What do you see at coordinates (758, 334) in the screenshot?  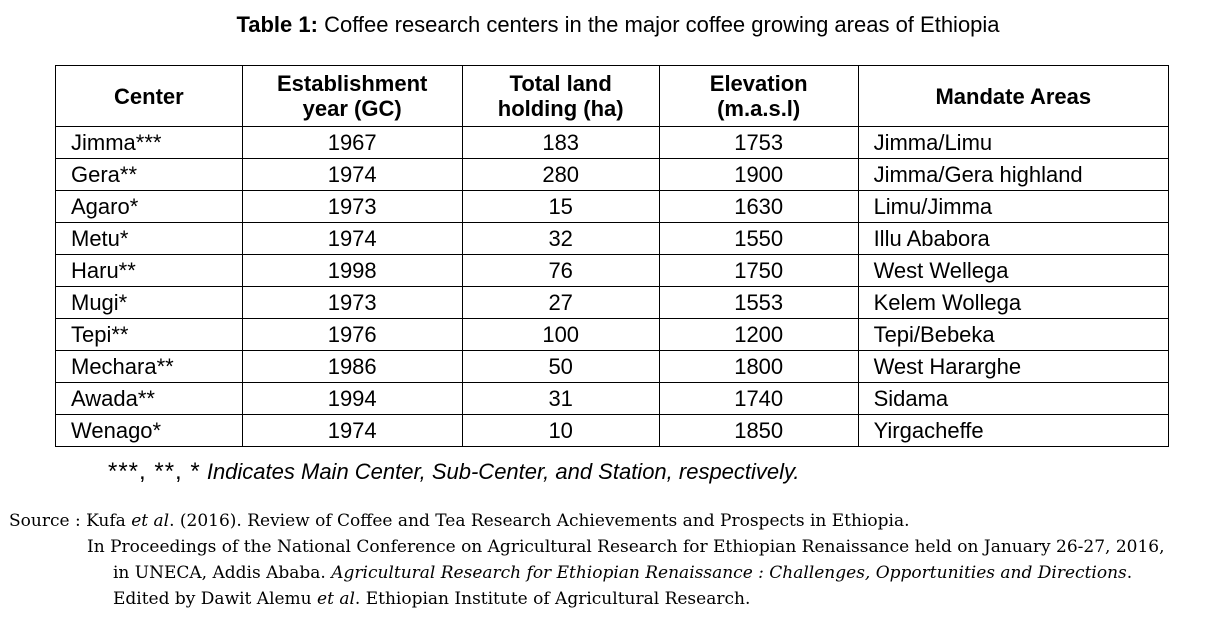 I see `cell-elevation: 1200` at bounding box center [758, 334].